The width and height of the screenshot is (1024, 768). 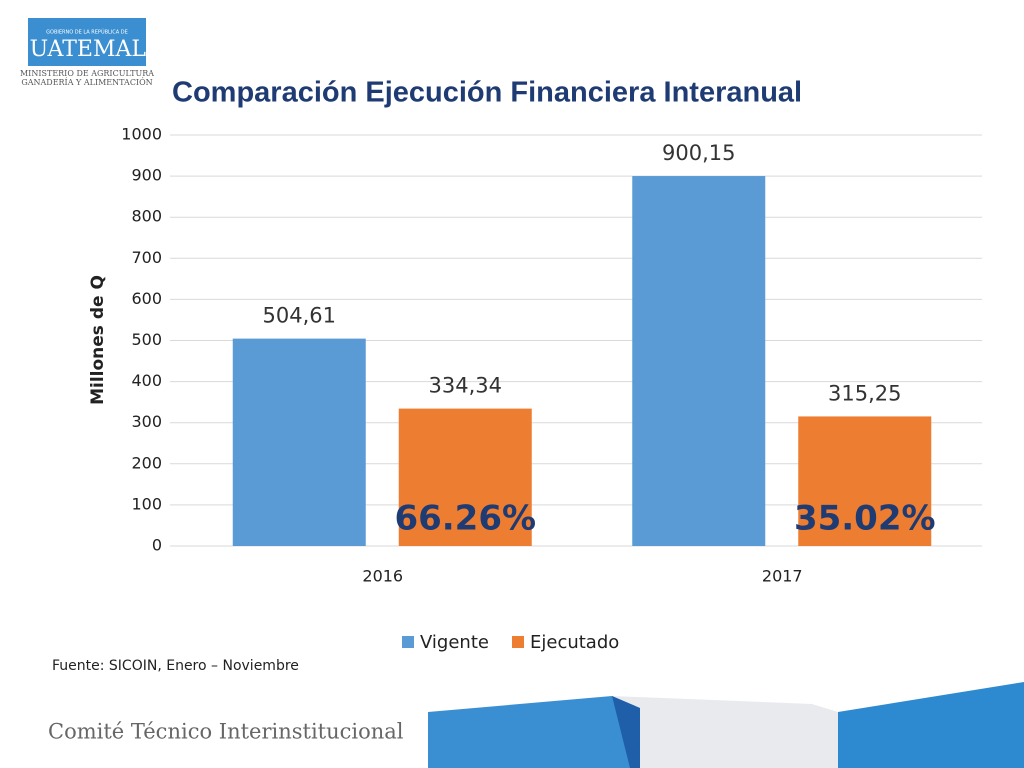 I want to click on y-tick-label: 400, so click(x=146, y=380).